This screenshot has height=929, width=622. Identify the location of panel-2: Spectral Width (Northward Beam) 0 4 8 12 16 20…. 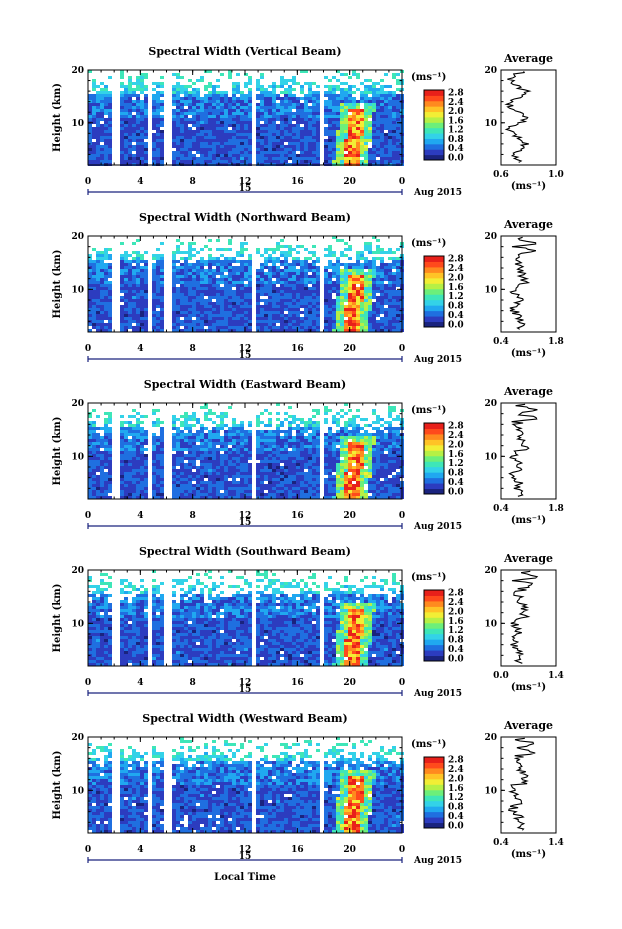
(308, 288).